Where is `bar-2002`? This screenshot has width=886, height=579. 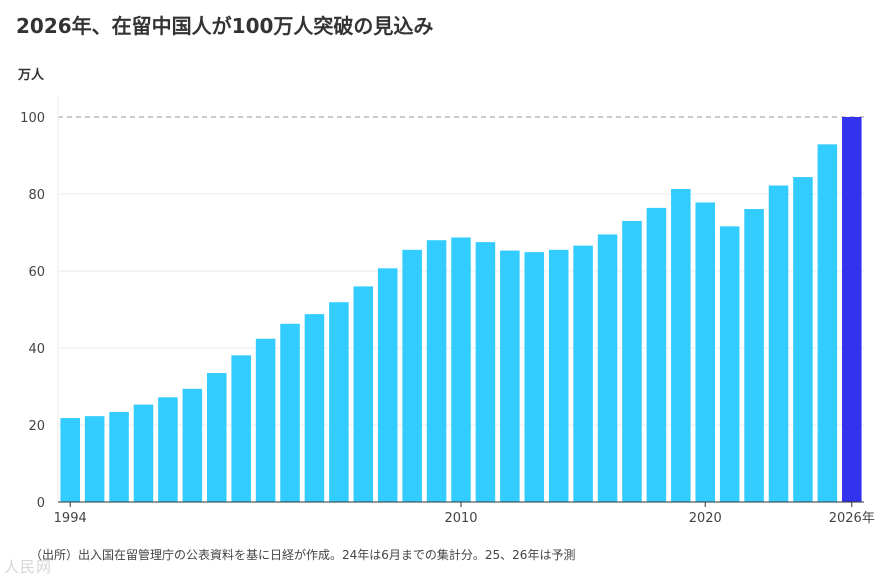 bar-2002 is located at coordinates (265, 420).